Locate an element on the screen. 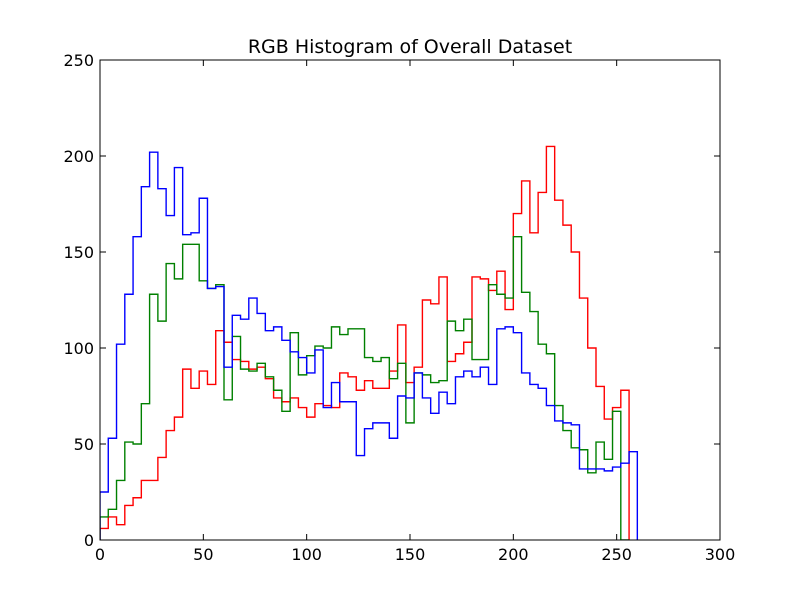 Image resolution: width=800 pixels, height=600 pixels. y-tick-label: 150 is located at coordinates (78, 252).